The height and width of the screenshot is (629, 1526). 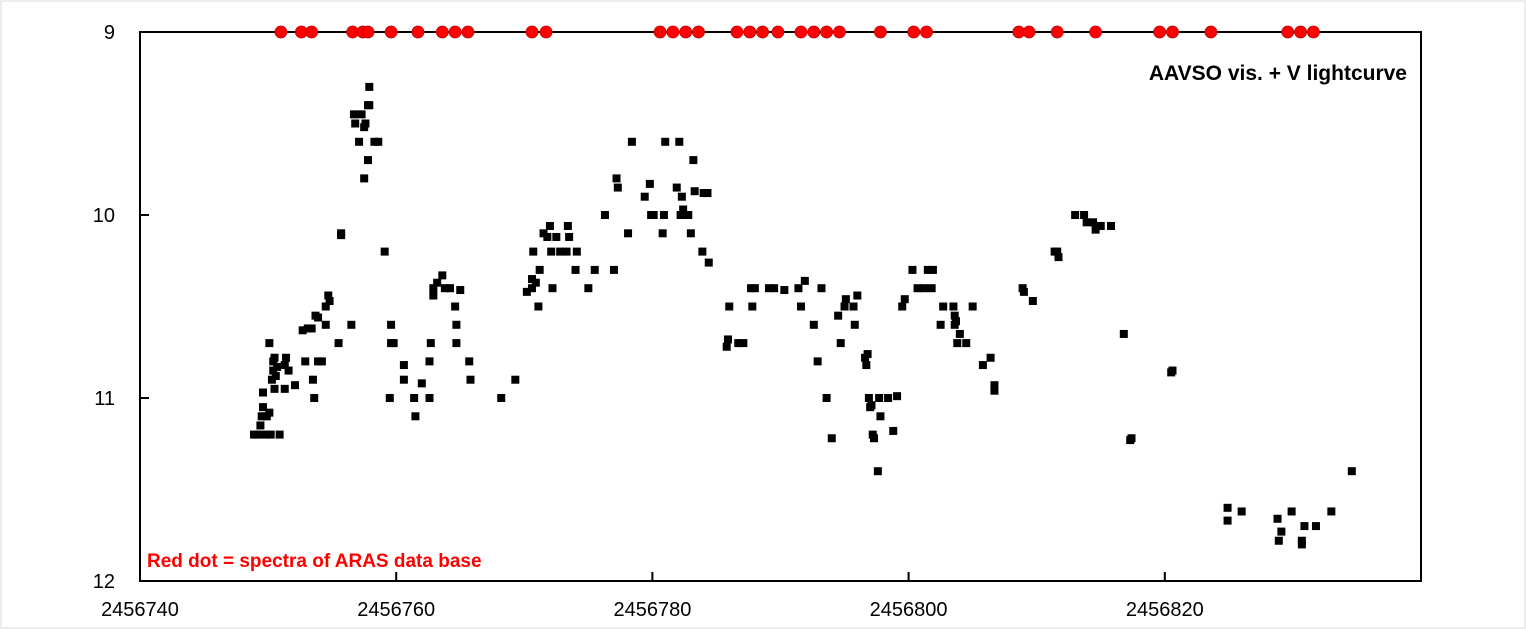 What do you see at coordinates (909, 610) in the screenshot?
I see `x-tick-label: 2456800` at bounding box center [909, 610].